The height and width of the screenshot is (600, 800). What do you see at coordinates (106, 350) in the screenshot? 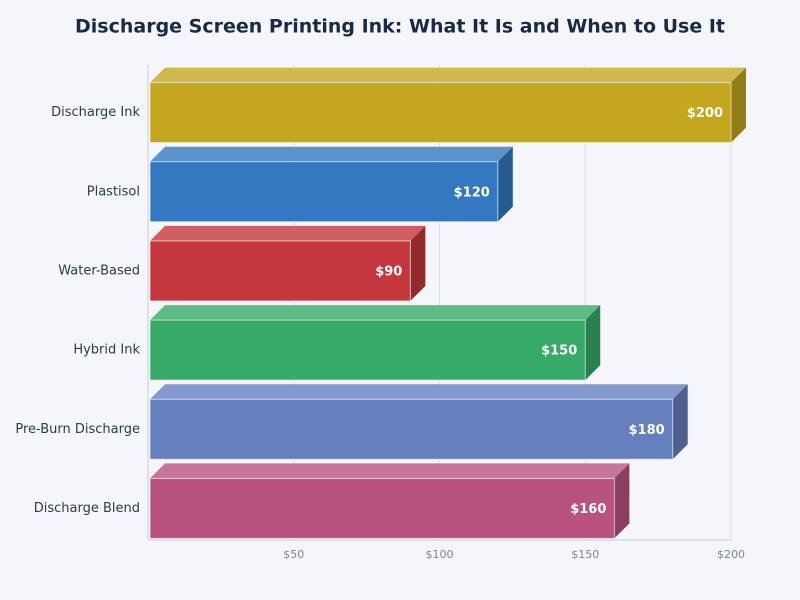
I see `y-tick-label: Hybrid Ink` at bounding box center [106, 350].